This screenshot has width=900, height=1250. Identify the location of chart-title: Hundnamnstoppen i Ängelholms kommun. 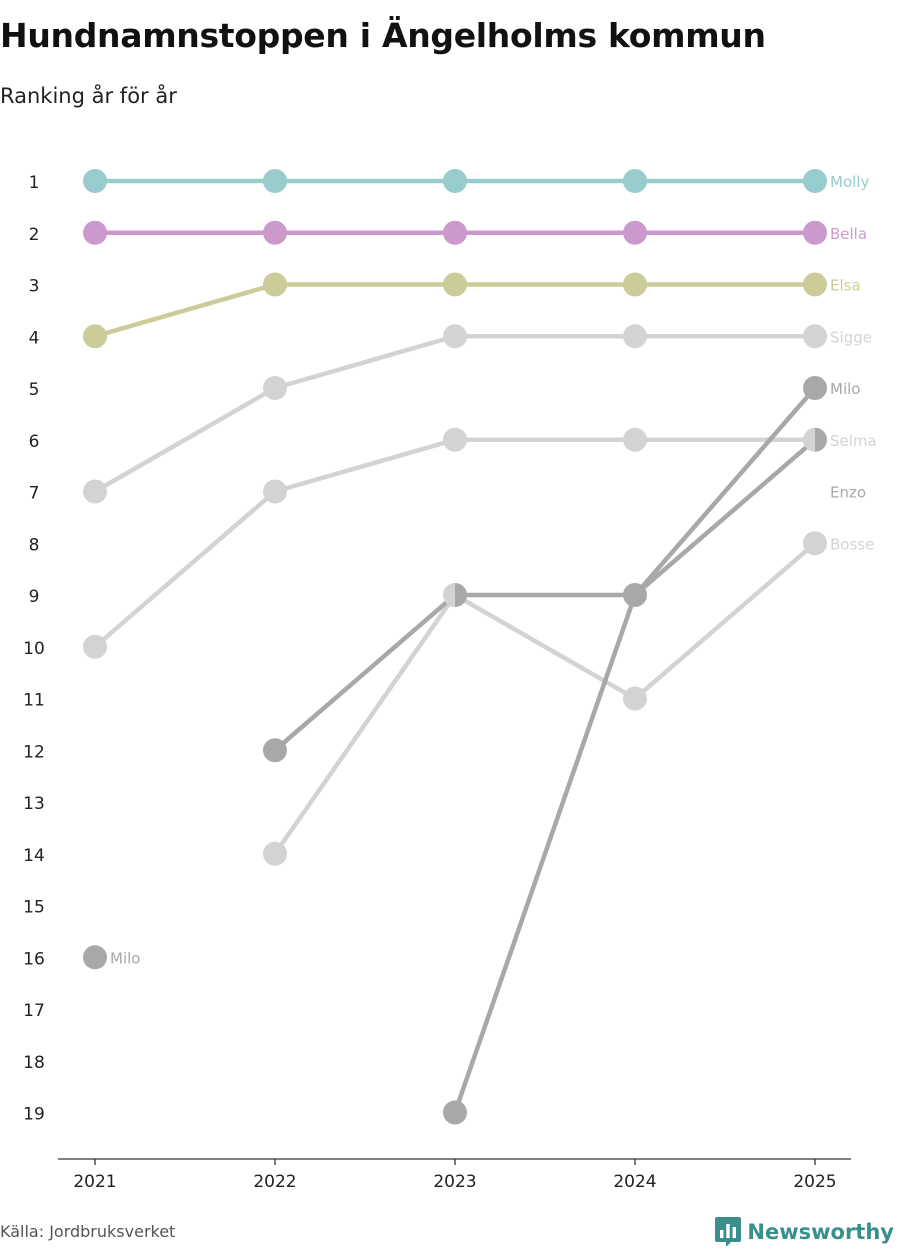
(383, 35).